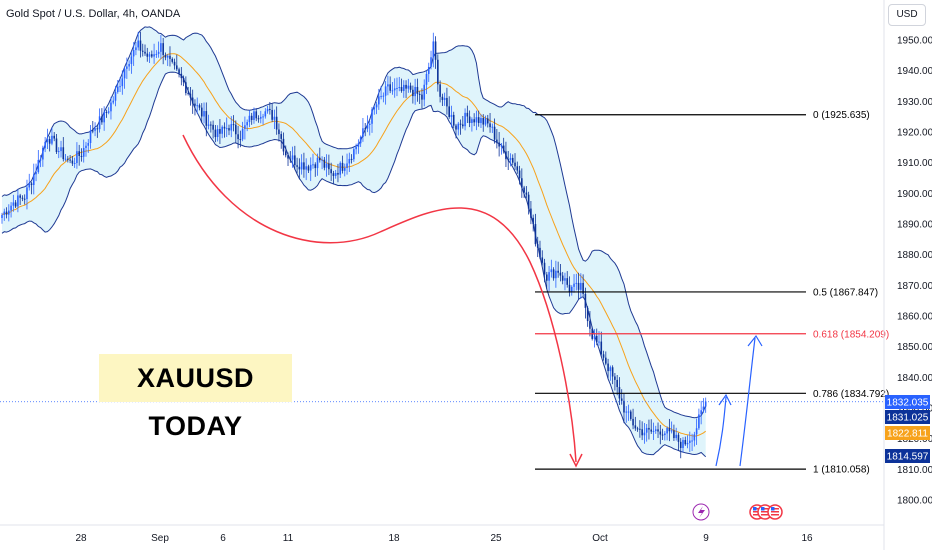 The height and width of the screenshot is (550, 932). What do you see at coordinates (851, 334) in the screenshot?
I see `fib-level-label: 0.618 (1854.209)` at bounding box center [851, 334].